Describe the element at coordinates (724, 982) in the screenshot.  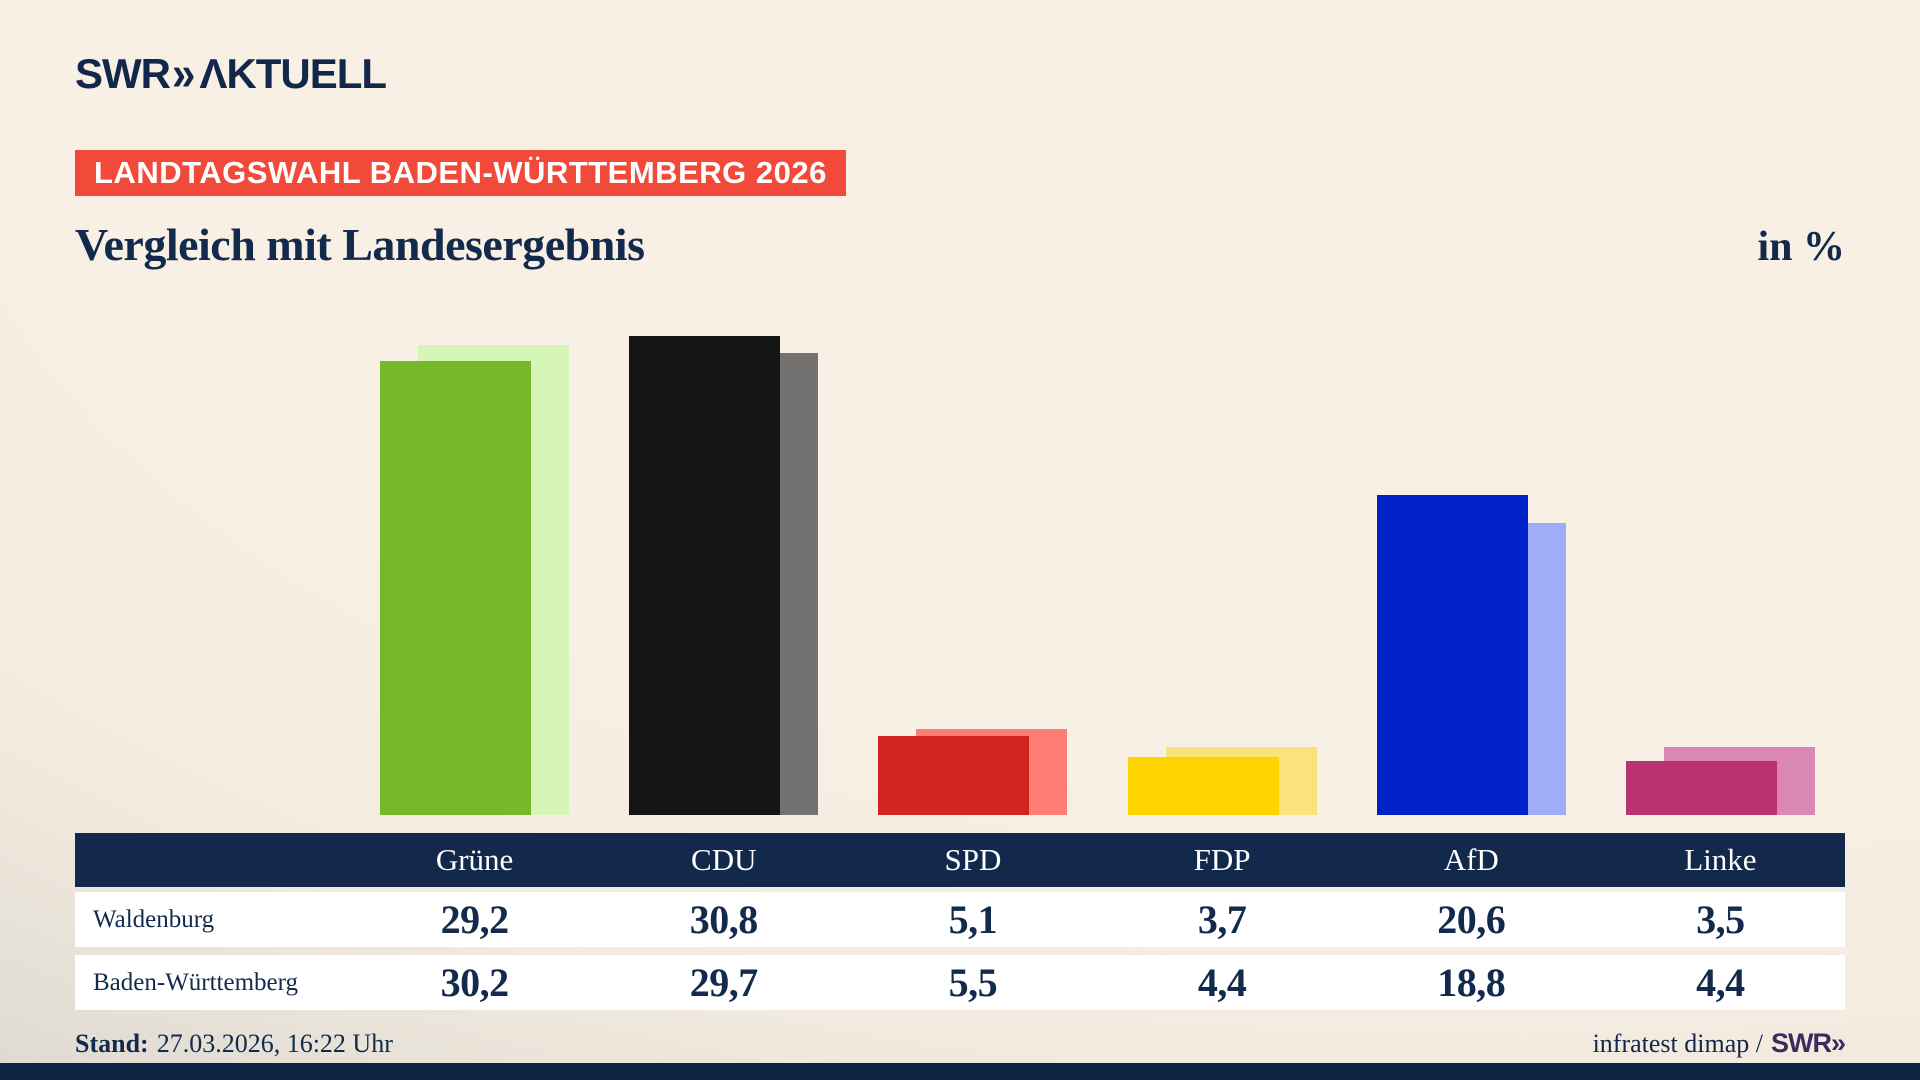
I see `table-cell: 29,7` at that location.